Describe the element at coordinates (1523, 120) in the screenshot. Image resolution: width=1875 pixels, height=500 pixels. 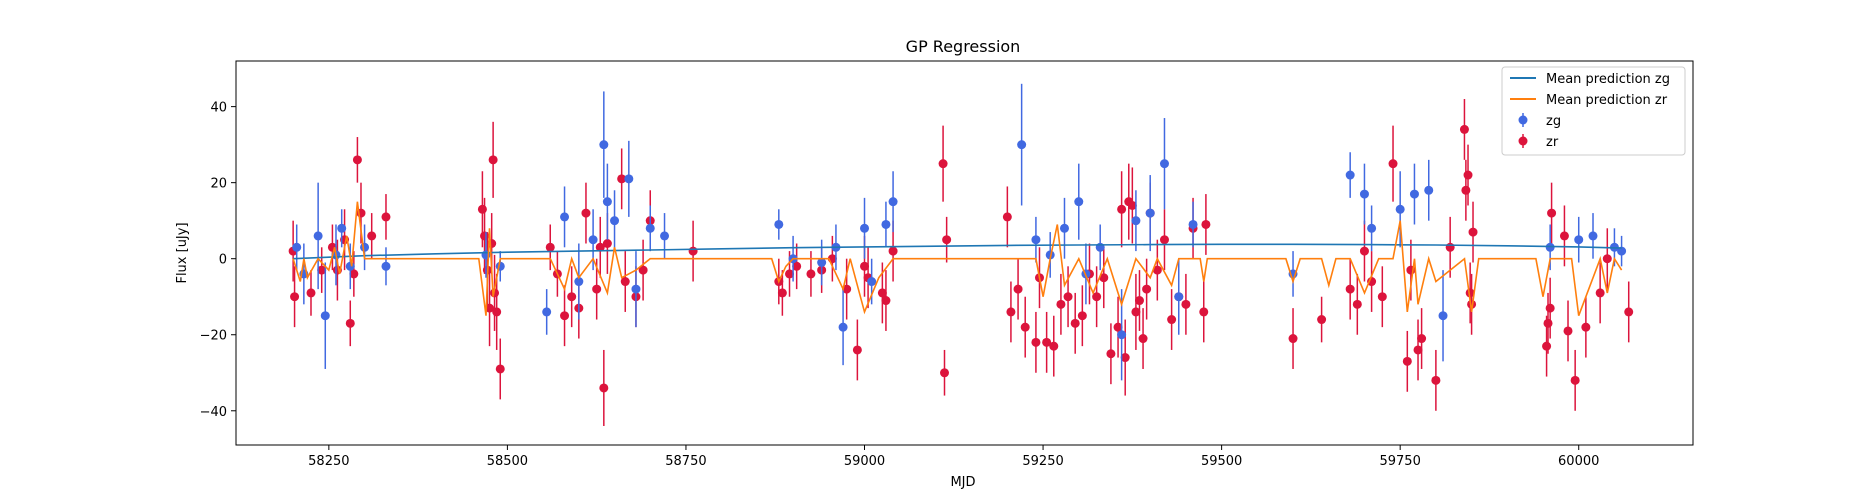
I see `legend-marker-zg-point` at that location.